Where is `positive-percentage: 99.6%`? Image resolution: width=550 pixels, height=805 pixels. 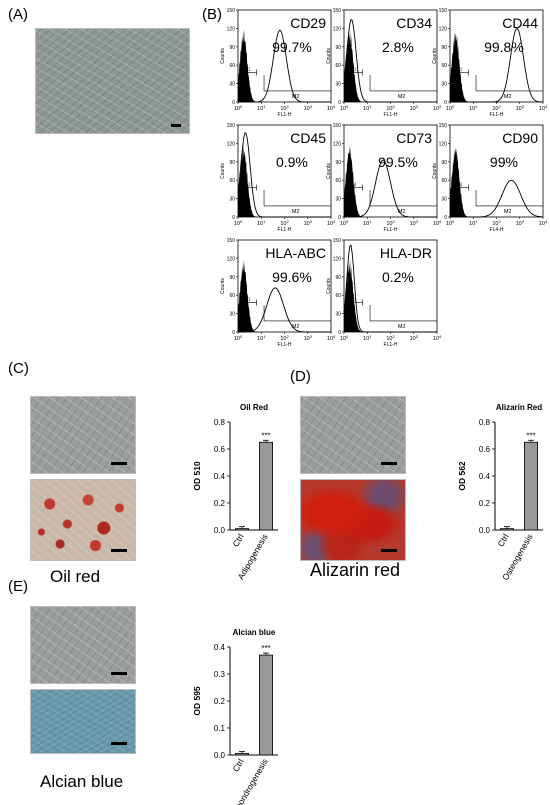 positive-percentage: 99.6% is located at coordinates (292, 277).